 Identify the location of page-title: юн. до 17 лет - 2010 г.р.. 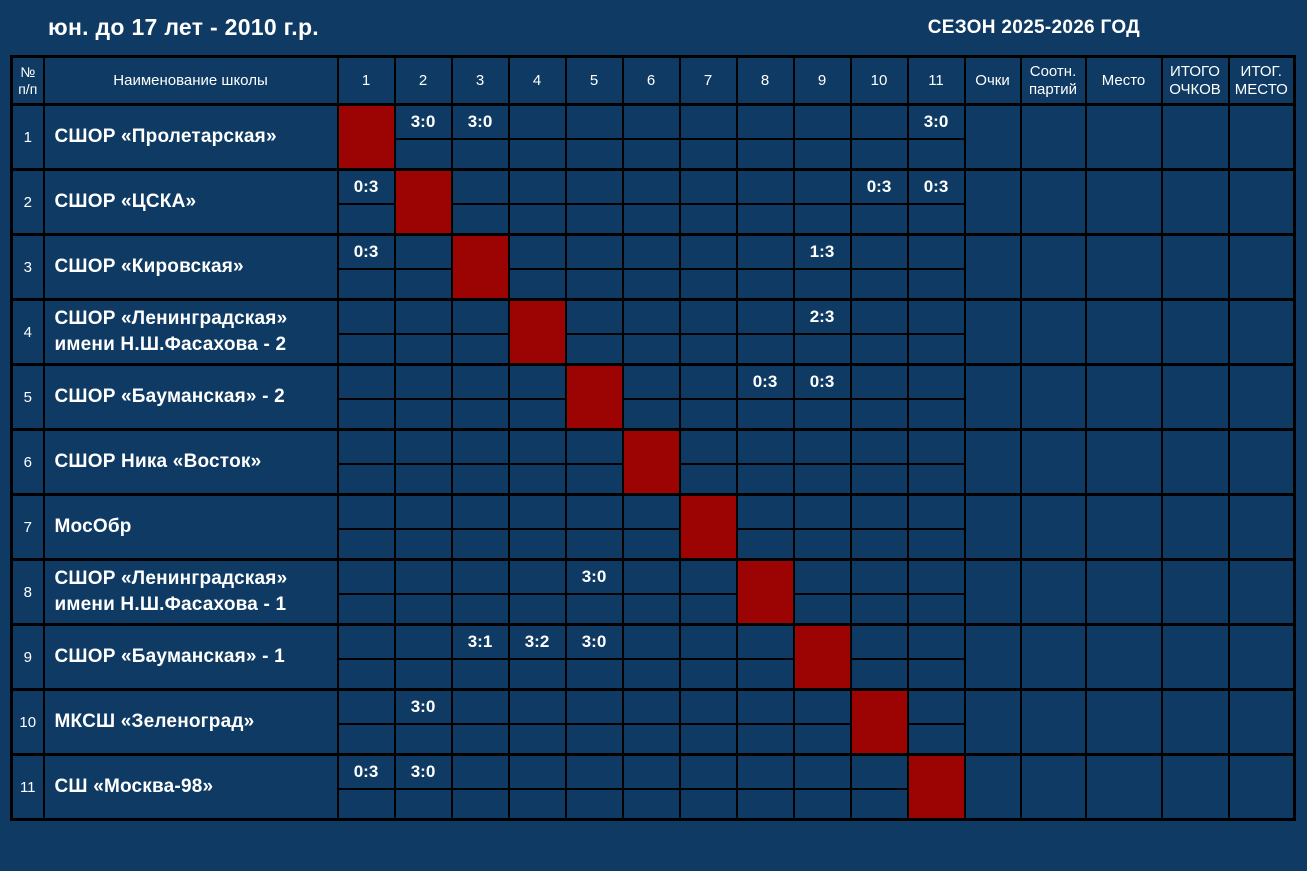
(183, 27).